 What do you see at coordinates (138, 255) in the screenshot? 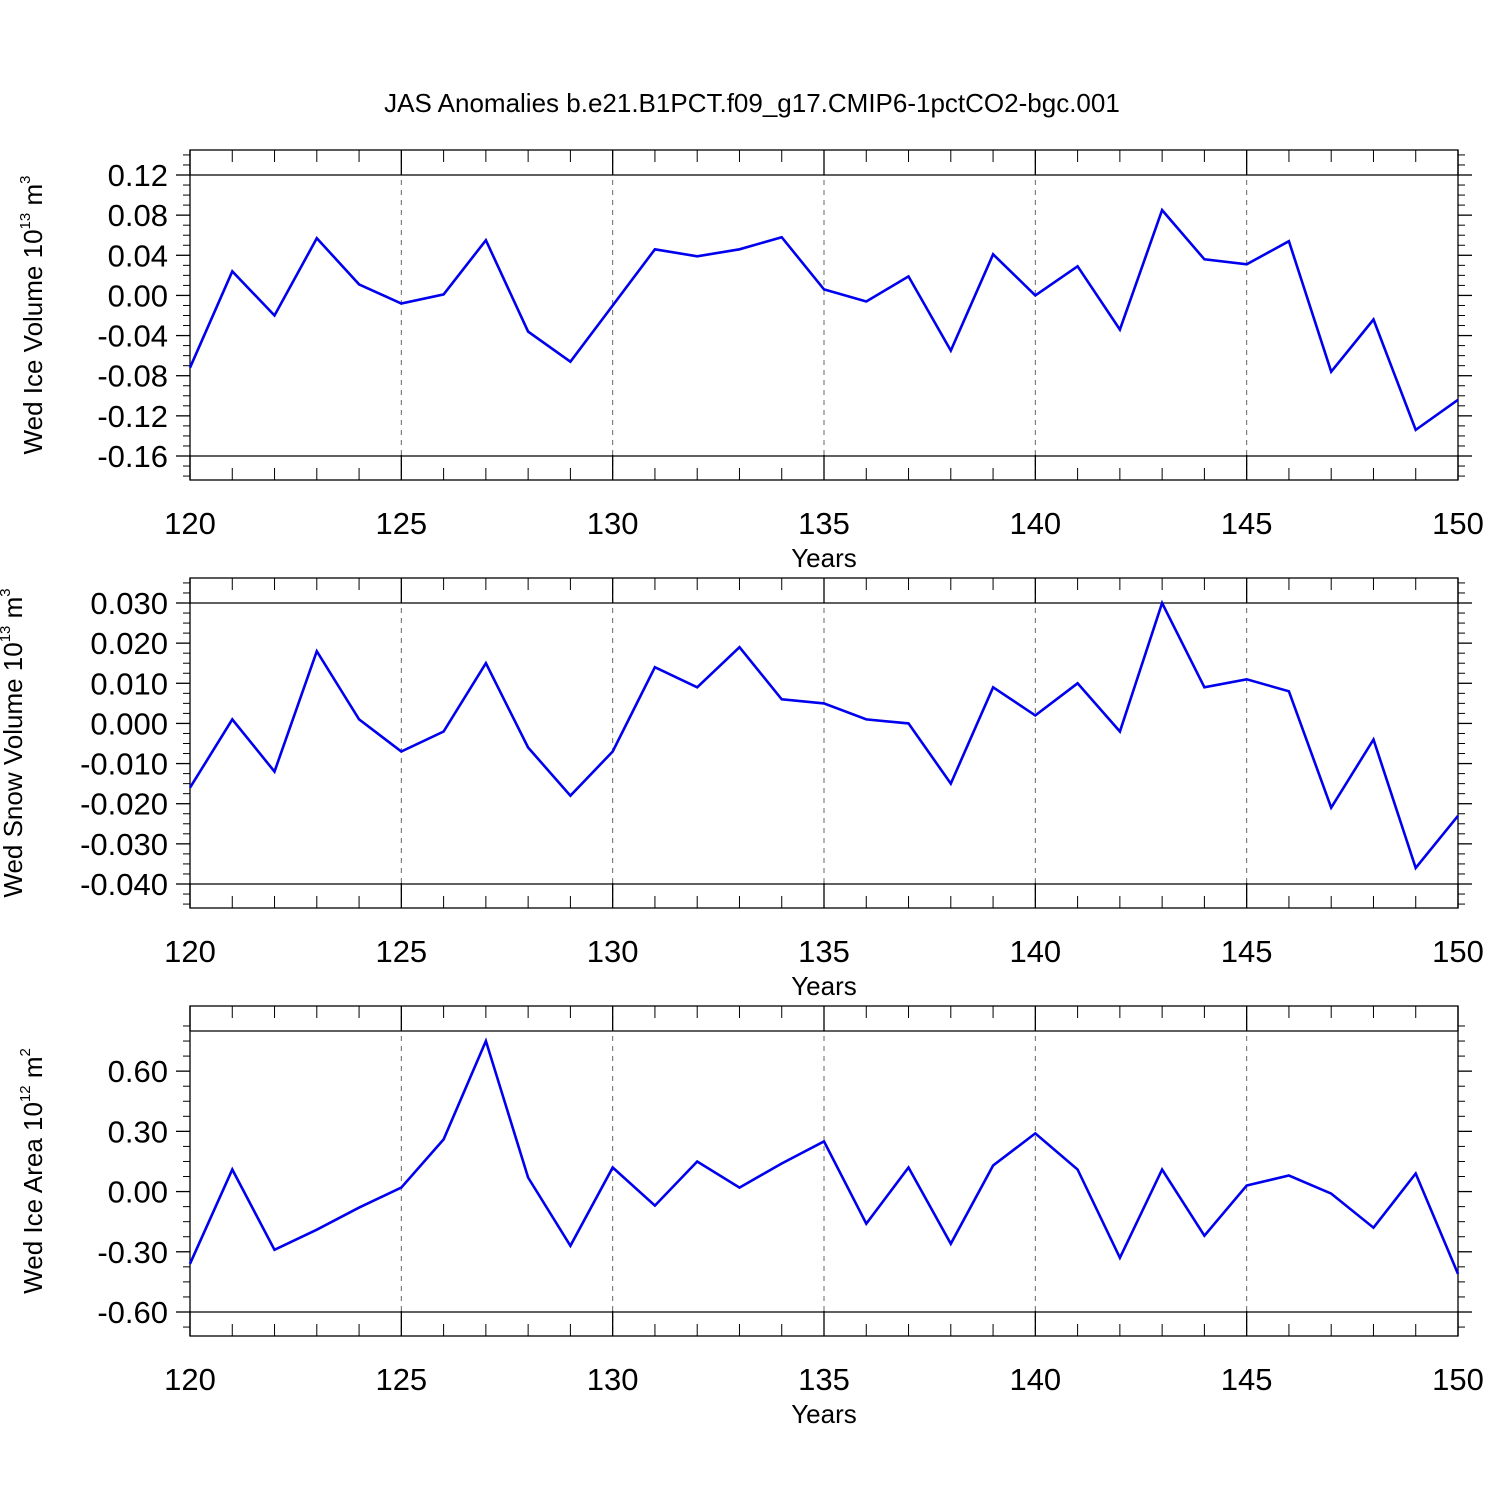
I see `y-tick-label: 0.04` at bounding box center [138, 255].